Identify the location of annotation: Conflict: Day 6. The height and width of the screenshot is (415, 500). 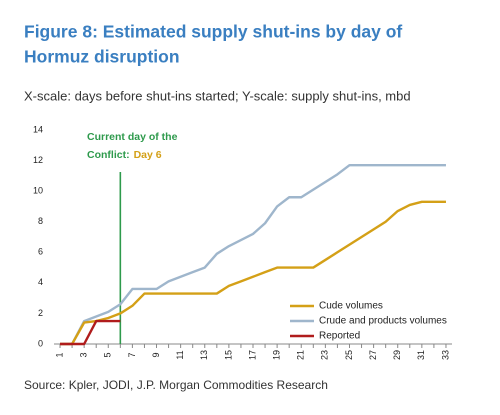
(124, 155).